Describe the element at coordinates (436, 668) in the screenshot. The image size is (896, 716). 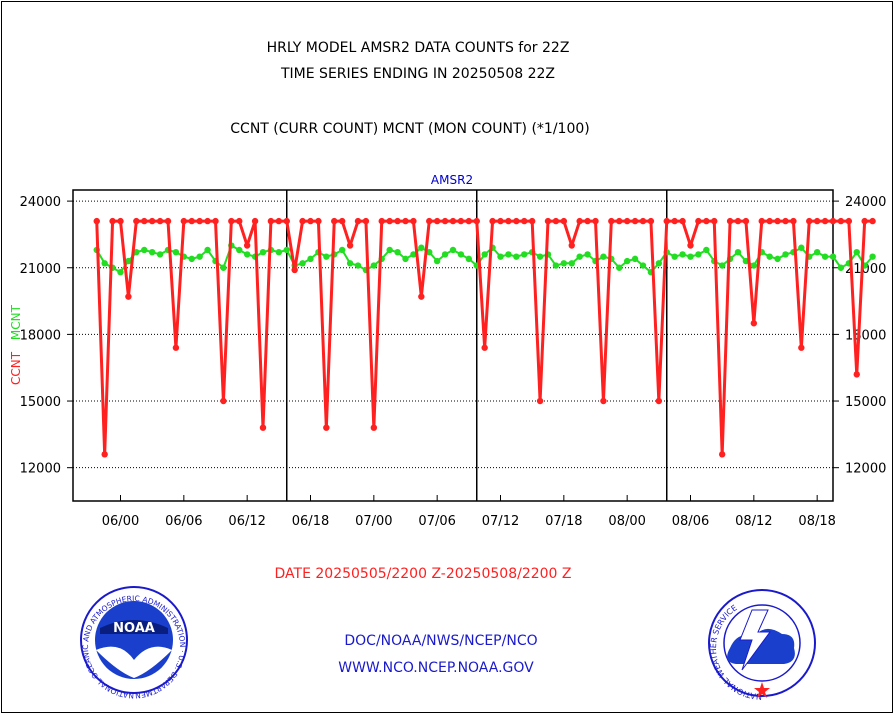
I see `url-label: WWW.NCO.NCEP.NOAA.GOV` at that location.